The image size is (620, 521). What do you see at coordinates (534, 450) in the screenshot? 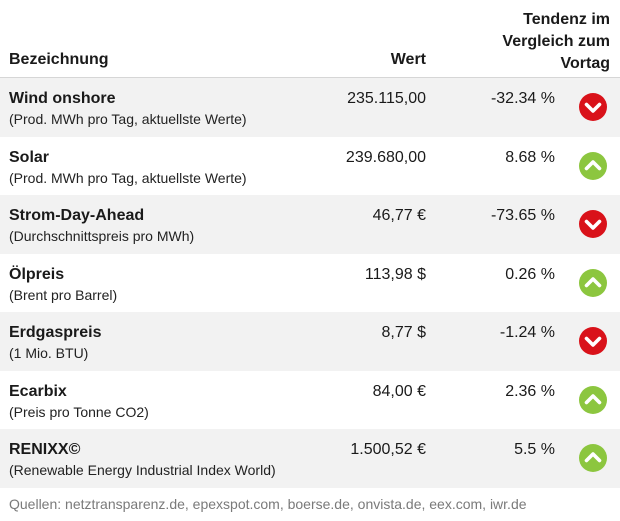
I see `row-change-percent: 5.5 %` at bounding box center [534, 450].